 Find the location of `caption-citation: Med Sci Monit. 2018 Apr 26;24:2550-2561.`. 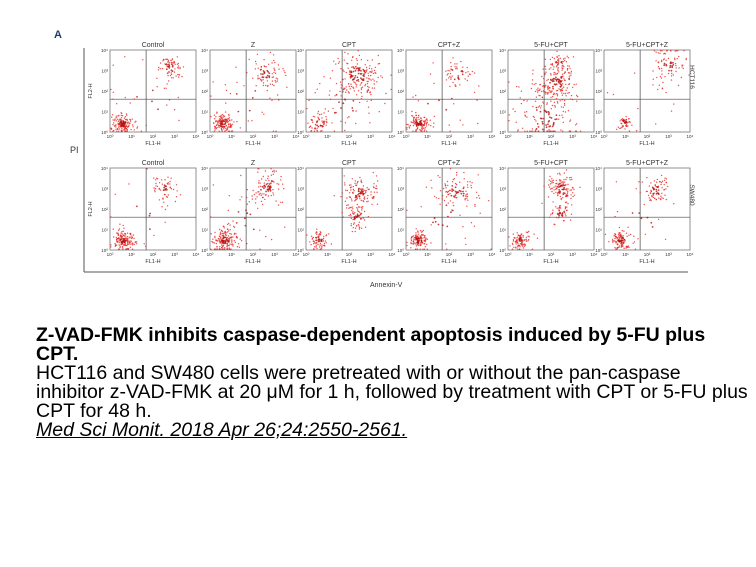

caption-citation: Med Sci Monit. 2018 Apr 26;24:2550-2561. is located at coordinates (222, 430).